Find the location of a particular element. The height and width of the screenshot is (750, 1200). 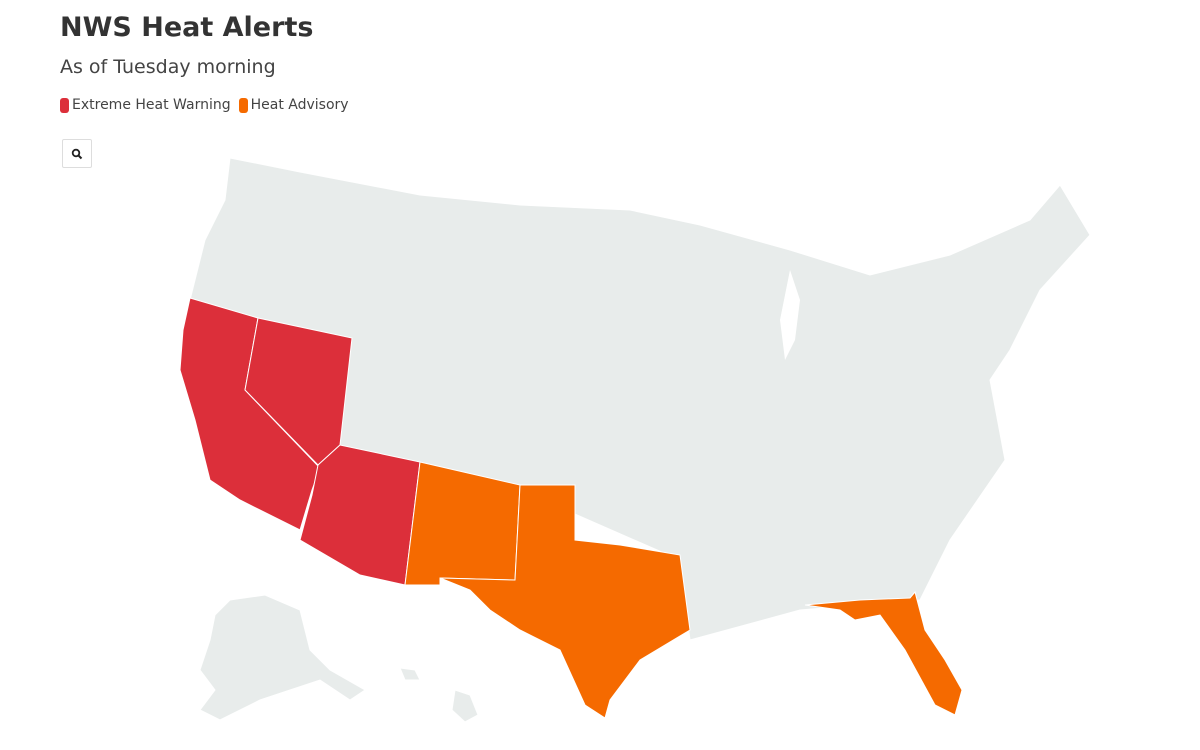

page-title: NWS Heat Alerts is located at coordinates (187, 27).